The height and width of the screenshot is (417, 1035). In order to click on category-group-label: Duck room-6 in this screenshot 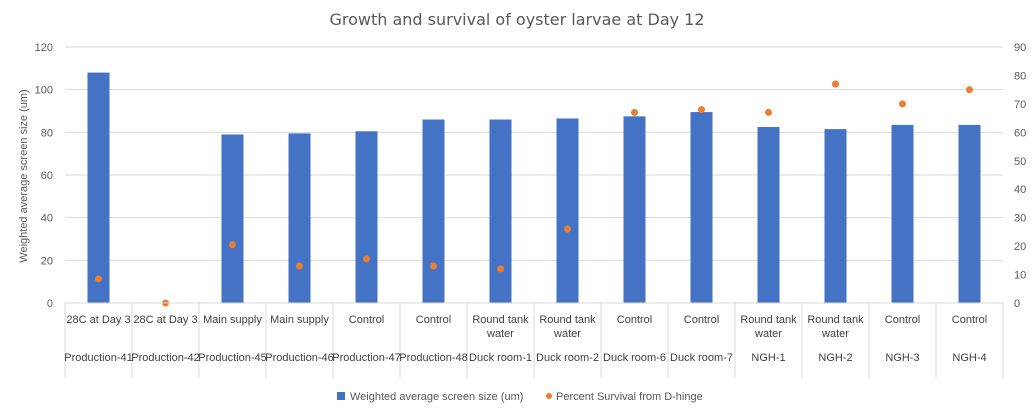, I will do `click(634, 358)`.